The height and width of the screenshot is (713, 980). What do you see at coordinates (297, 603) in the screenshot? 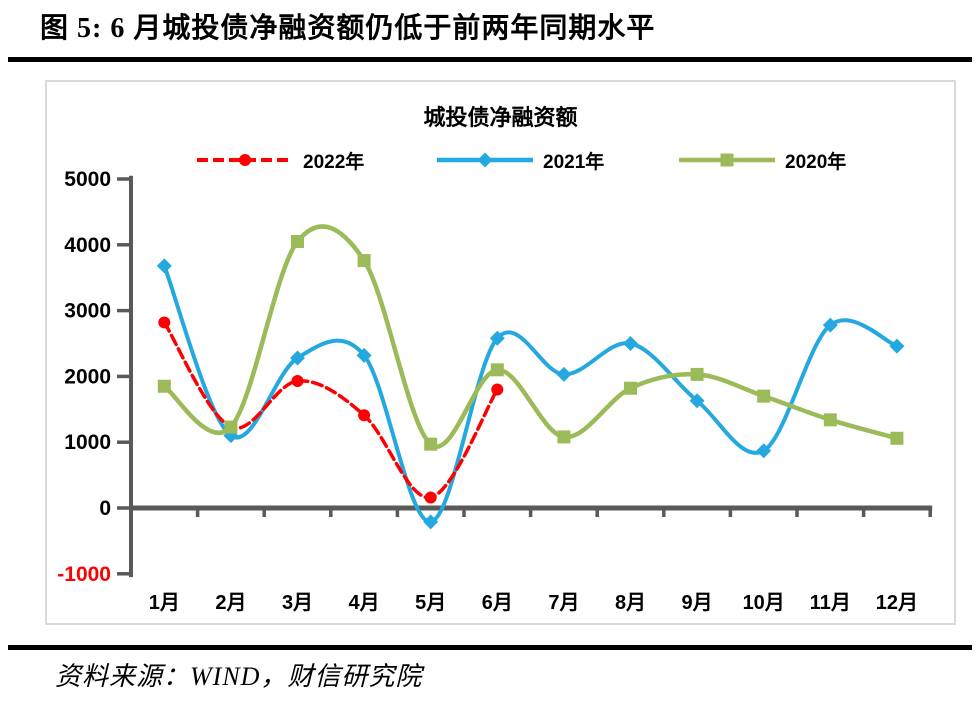
I see `x-axis-label: 3月` at bounding box center [297, 603].